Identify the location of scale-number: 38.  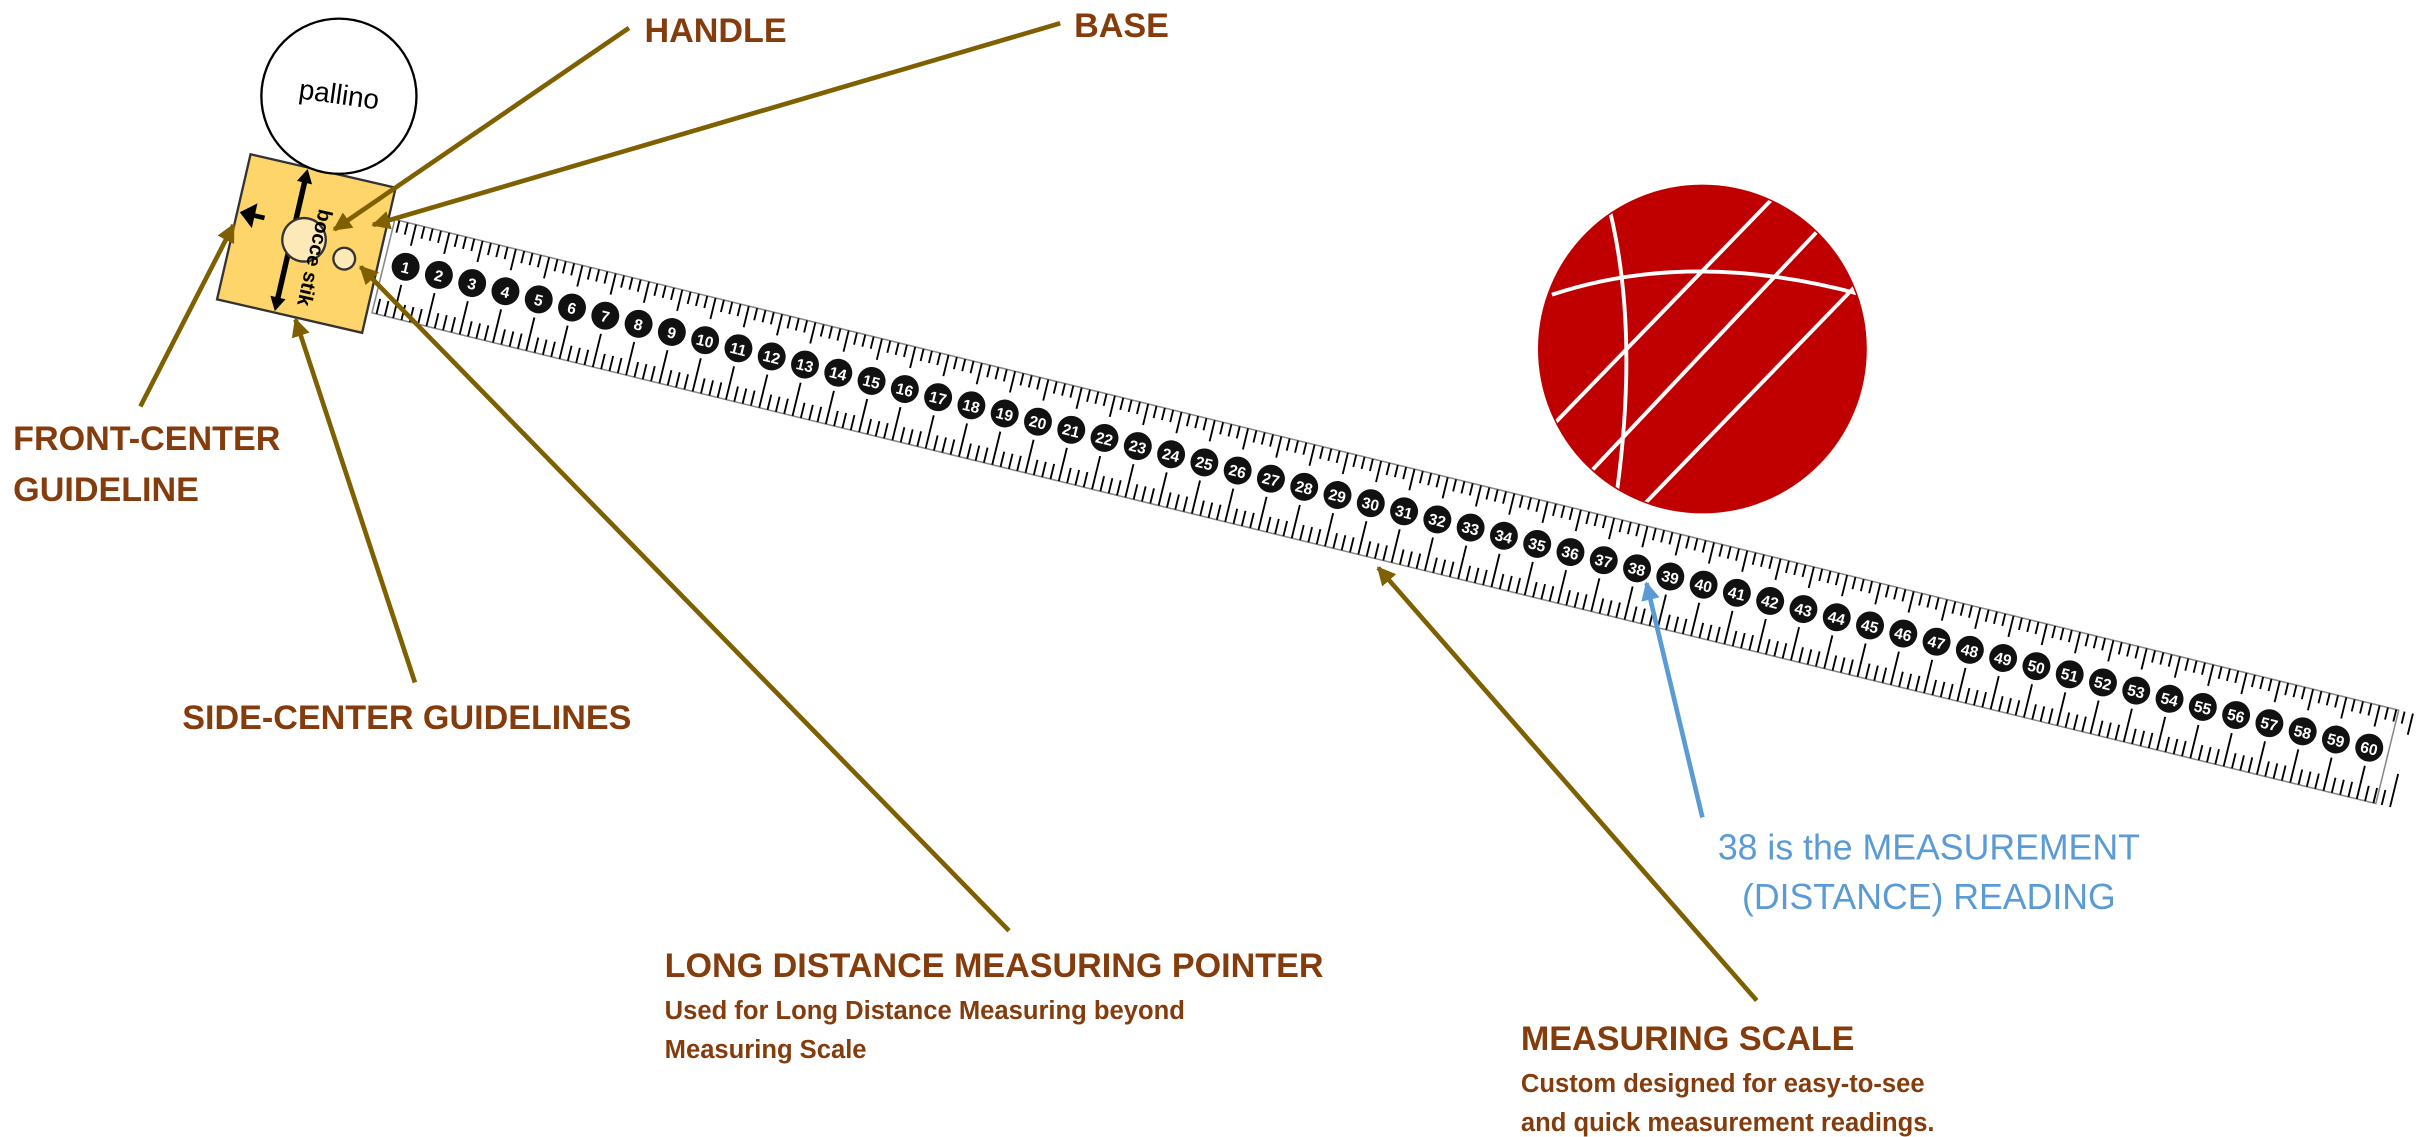
(1636, 570).